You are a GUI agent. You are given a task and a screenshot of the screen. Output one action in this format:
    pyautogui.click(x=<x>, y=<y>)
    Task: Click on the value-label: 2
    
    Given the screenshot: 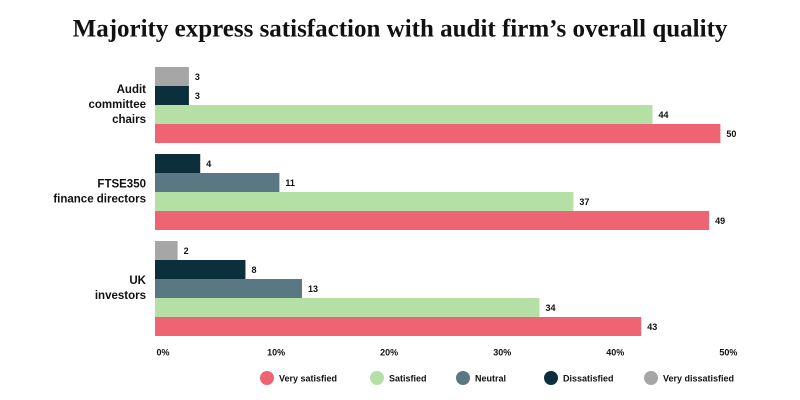 What is the action you would take?
    pyautogui.click(x=186, y=251)
    